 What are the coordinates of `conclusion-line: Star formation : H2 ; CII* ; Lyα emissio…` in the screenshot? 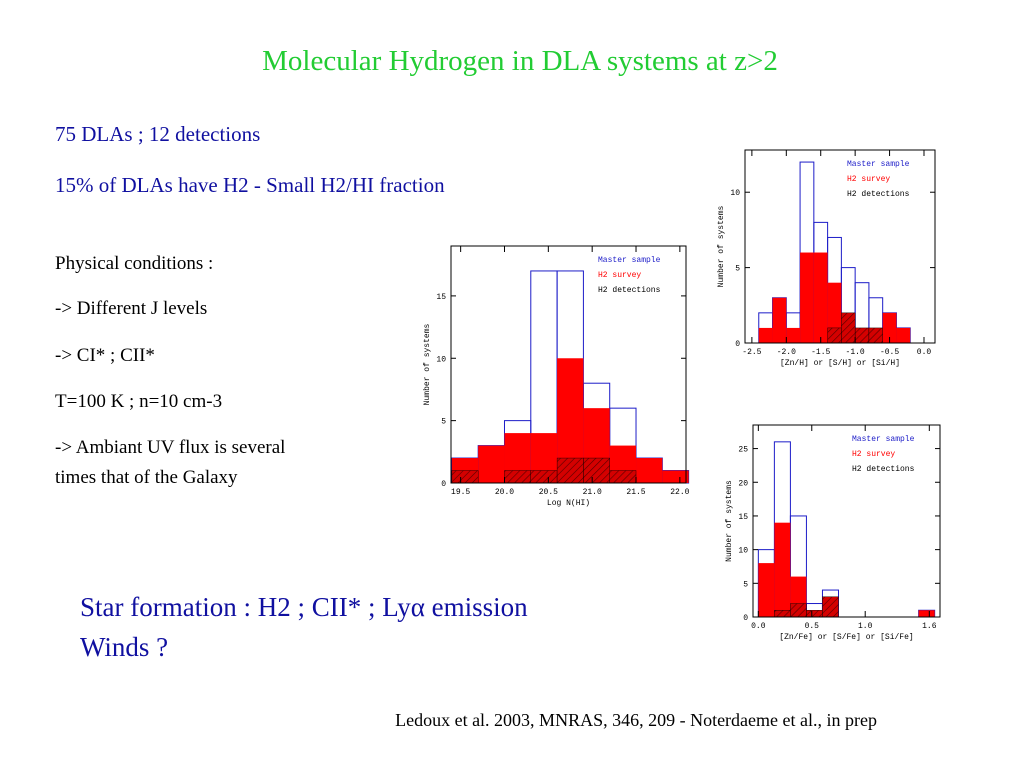 It's located at (304, 607).